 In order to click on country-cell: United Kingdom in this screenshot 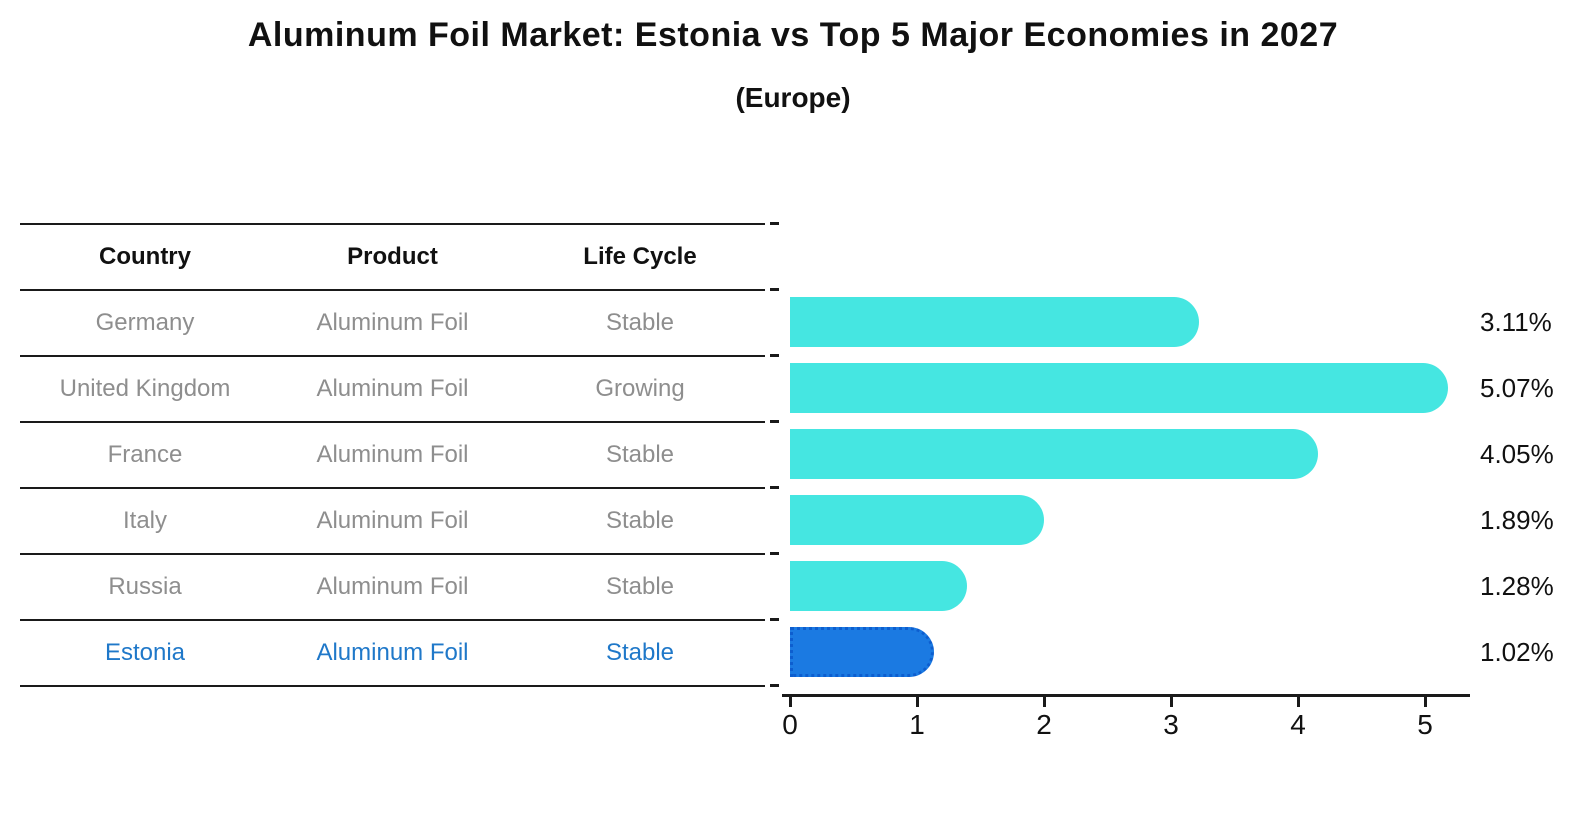, I will do `click(145, 388)`.